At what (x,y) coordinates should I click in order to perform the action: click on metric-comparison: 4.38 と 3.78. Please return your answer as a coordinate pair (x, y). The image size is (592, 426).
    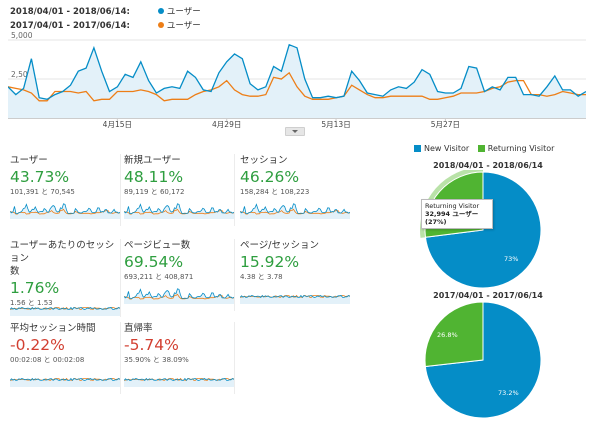
    Looking at the image, I should click on (261, 277).